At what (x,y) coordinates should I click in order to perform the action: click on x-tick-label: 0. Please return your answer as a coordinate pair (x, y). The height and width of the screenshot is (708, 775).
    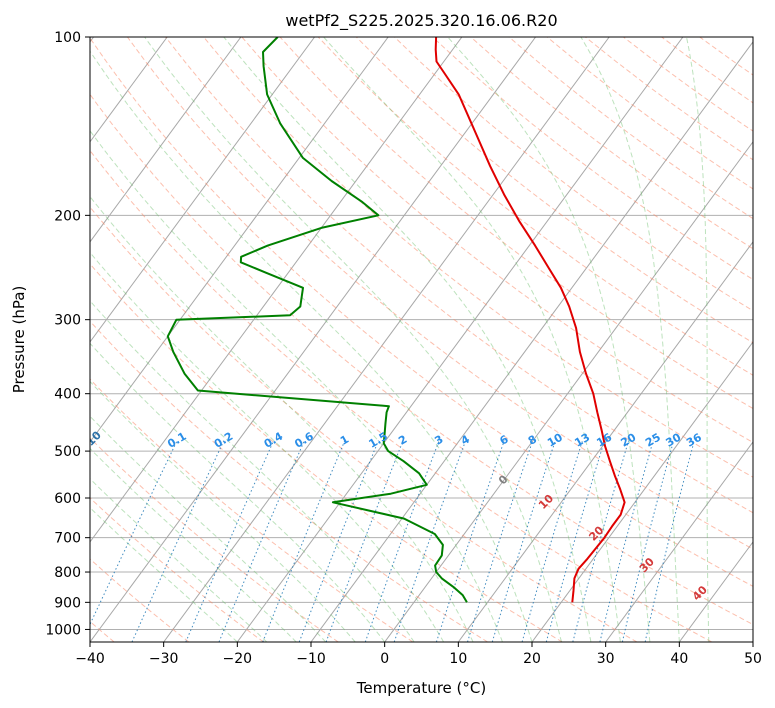
    Looking at the image, I should click on (384, 659).